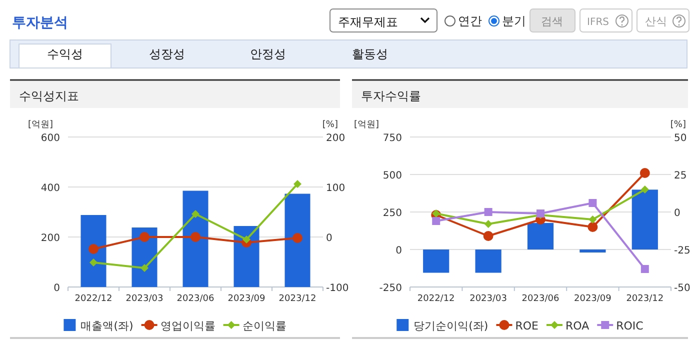 The width and height of the screenshot is (697, 342). Describe the element at coordinates (390, 288) in the screenshot. I see `y-tick-label: -250` at that location.